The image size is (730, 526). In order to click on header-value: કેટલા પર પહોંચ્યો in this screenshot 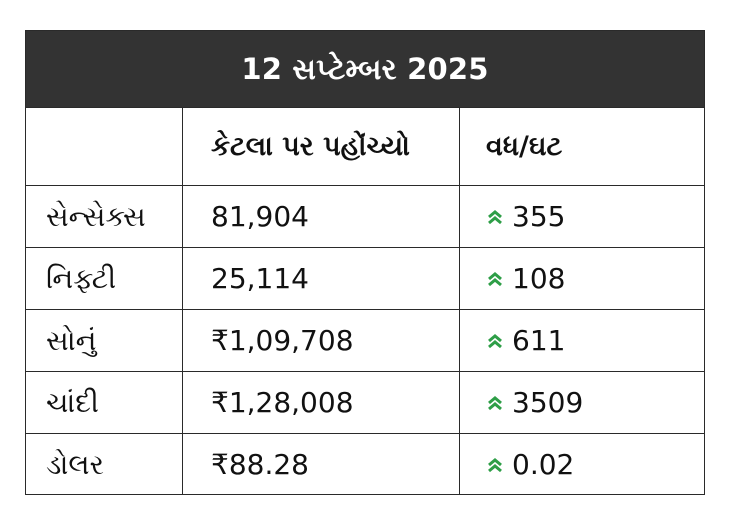, I will do `click(321, 146)`.